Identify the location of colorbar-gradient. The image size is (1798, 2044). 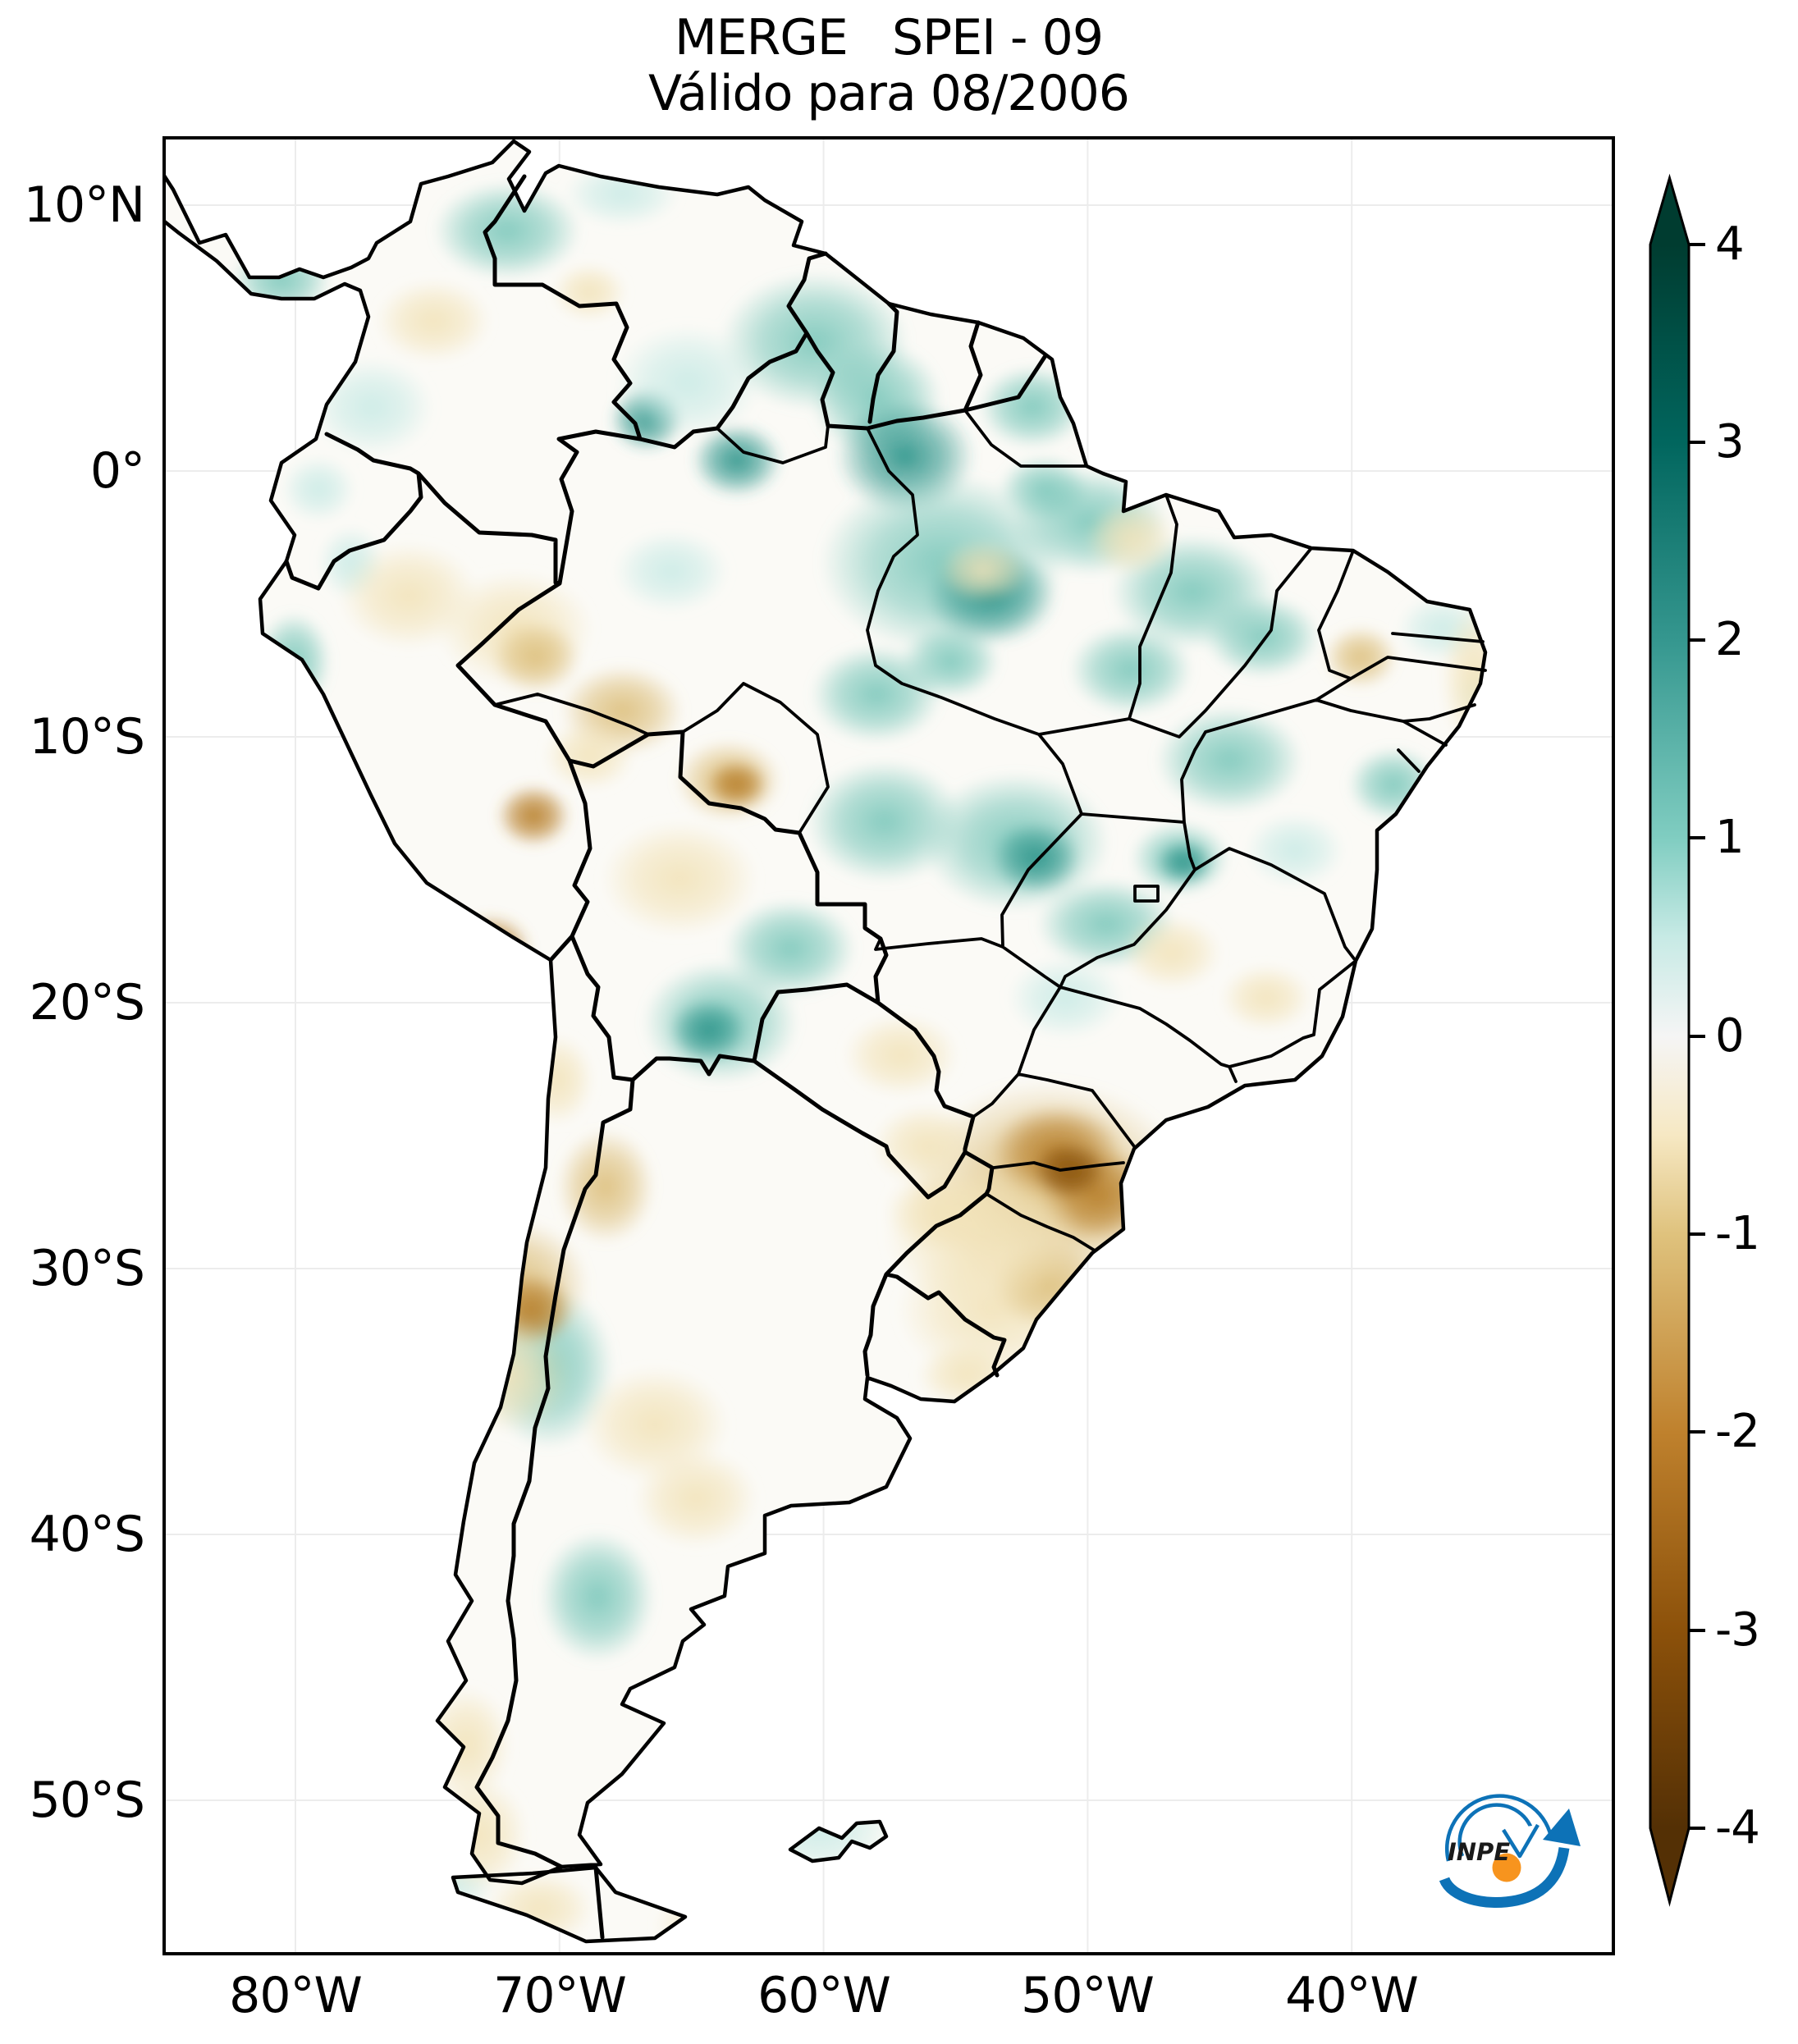
(1669, 1036).